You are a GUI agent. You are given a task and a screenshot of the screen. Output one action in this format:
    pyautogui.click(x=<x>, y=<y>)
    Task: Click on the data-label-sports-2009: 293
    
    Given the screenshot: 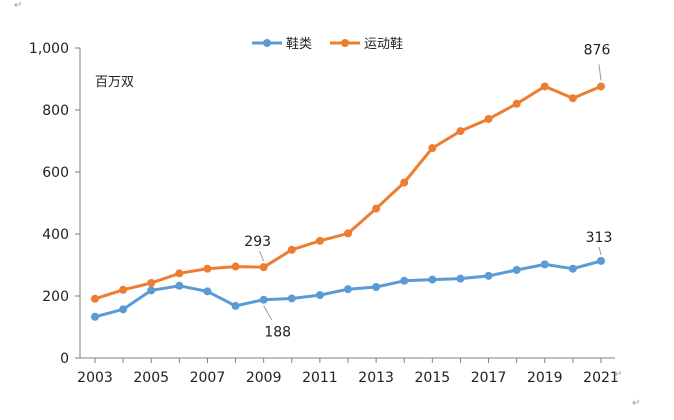 What is the action you would take?
    pyautogui.click(x=257, y=242)
    